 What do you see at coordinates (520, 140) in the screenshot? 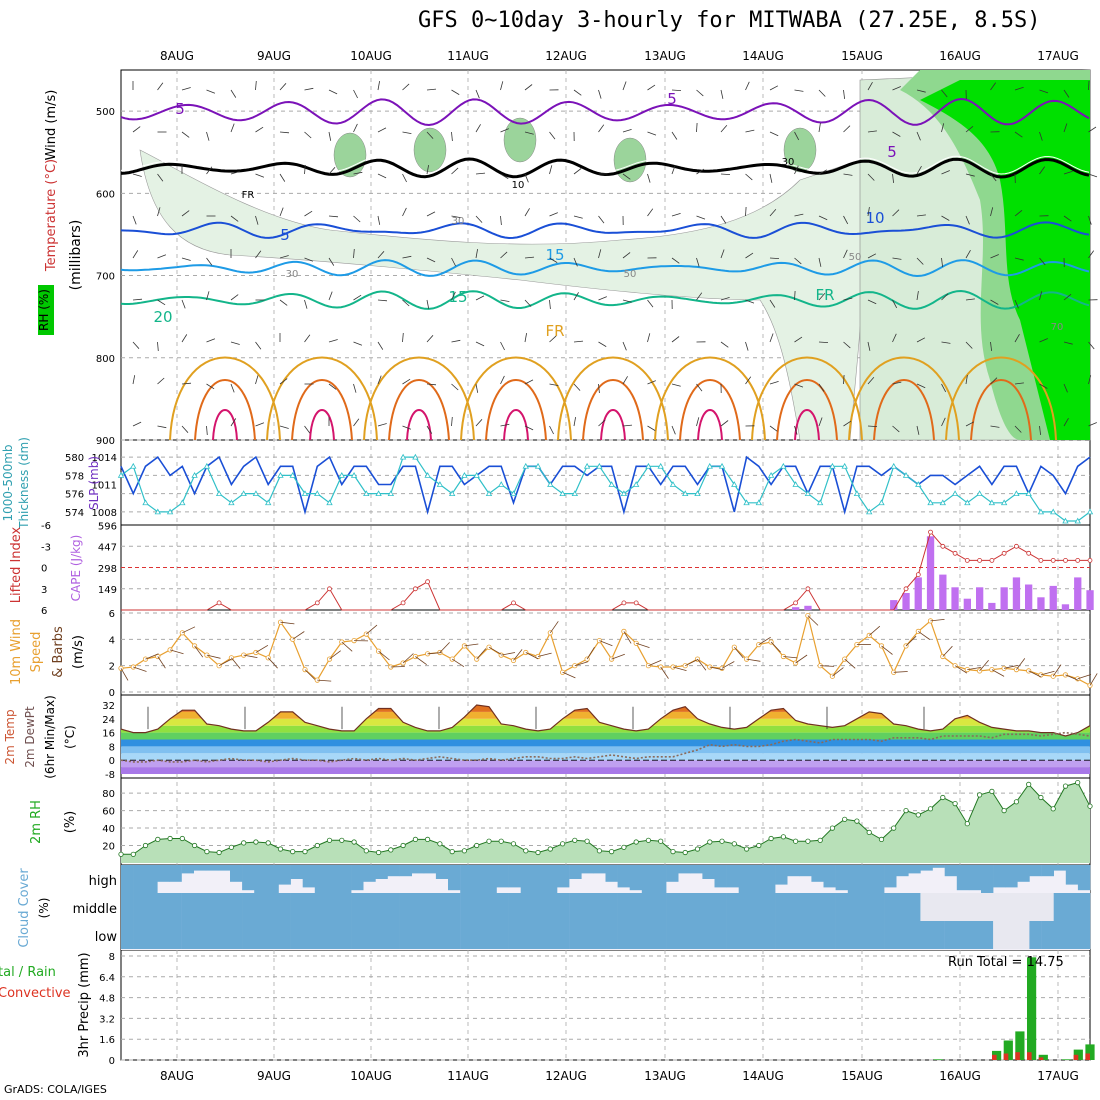
I see `rh-cell` at bounding box center [520, 140].